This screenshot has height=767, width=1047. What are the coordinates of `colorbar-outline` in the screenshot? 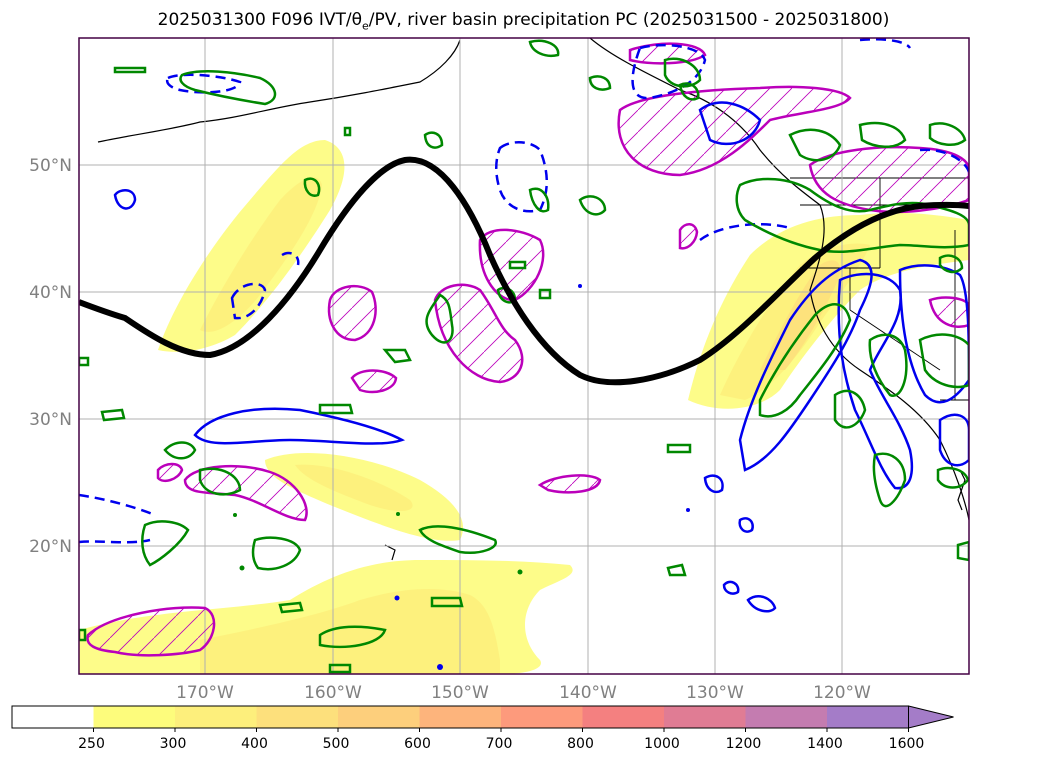 It's located at (460, 717).